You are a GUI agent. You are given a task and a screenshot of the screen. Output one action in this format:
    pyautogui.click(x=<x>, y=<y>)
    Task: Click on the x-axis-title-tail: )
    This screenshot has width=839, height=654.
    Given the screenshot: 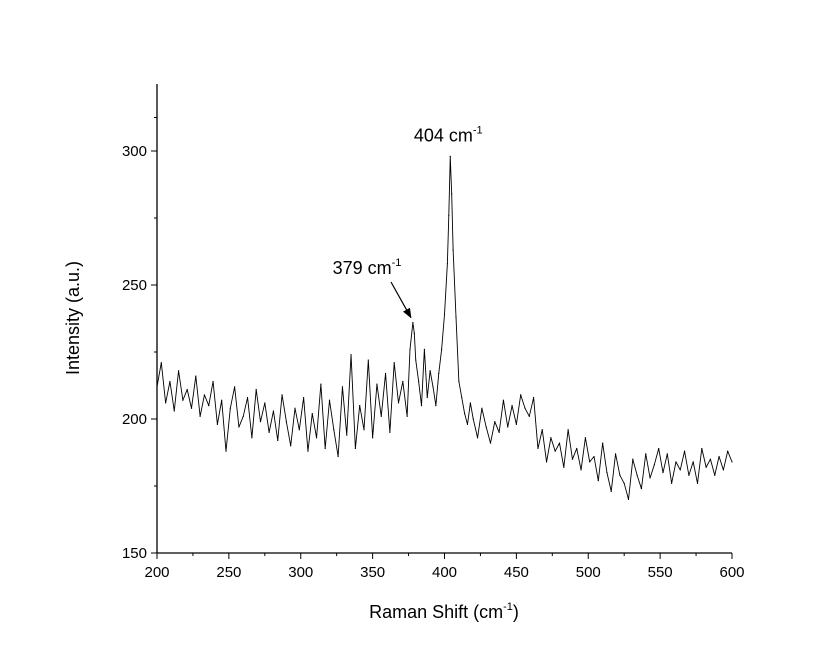 What is the action you would take?
    pyautogui.click(x=516, y=612)
    